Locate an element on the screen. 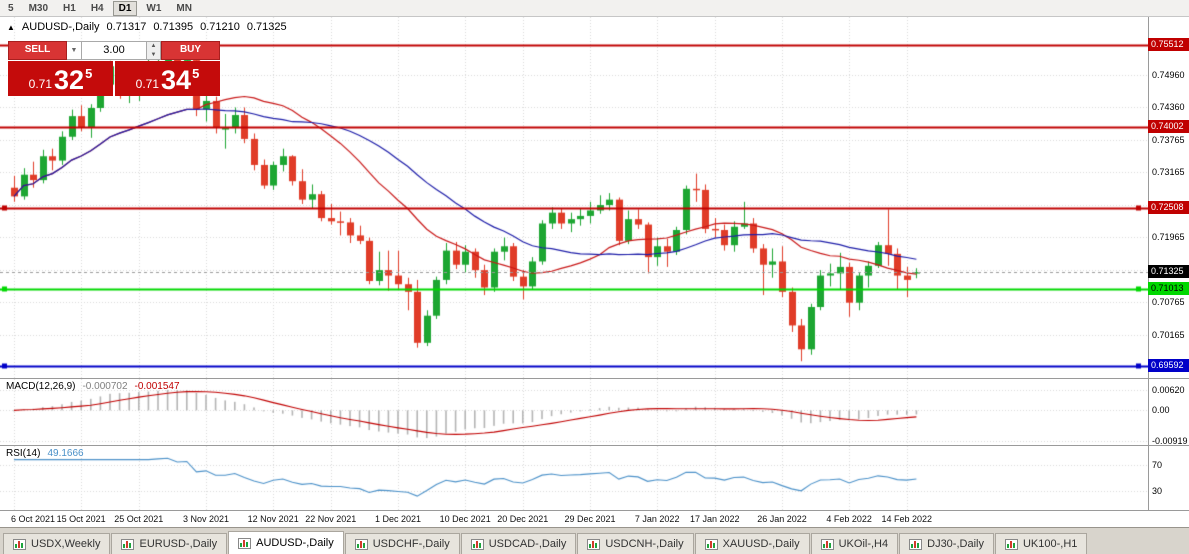  chart-tab-label: DJ30-,Daily is located at coordinates (955, 544).